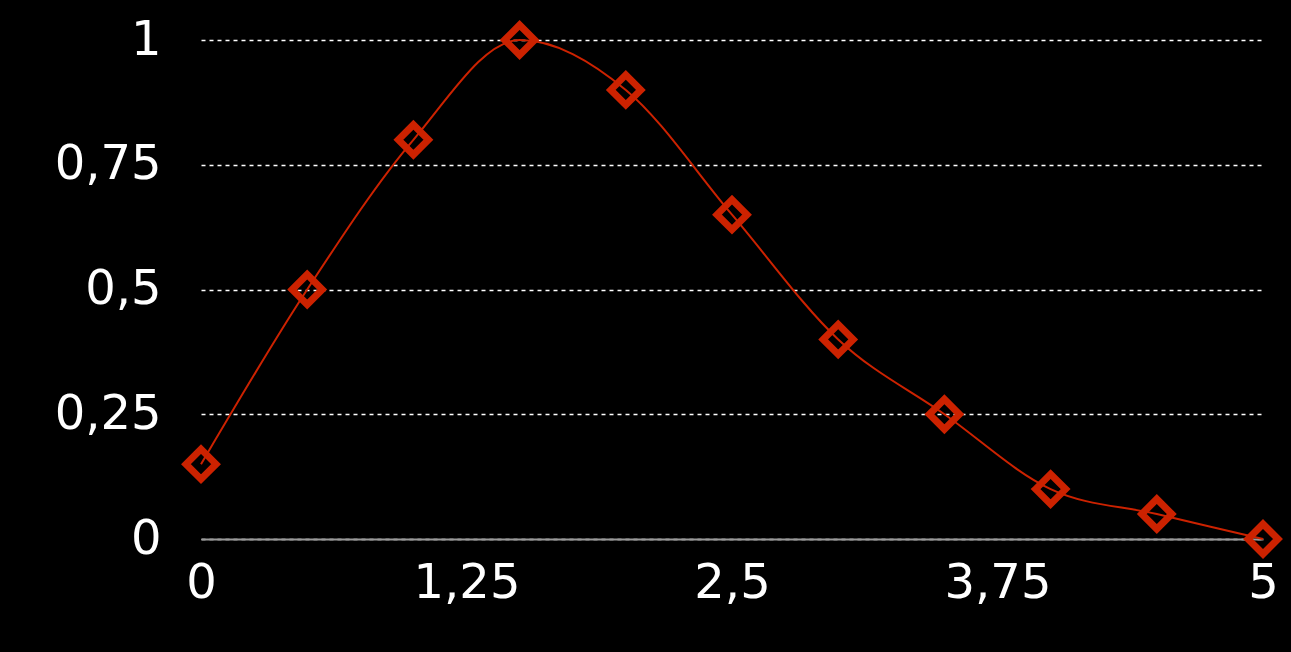  Describe the element at coordinates (201, 580) in the screenshot. I see `x-tick-label: 0` at that location.